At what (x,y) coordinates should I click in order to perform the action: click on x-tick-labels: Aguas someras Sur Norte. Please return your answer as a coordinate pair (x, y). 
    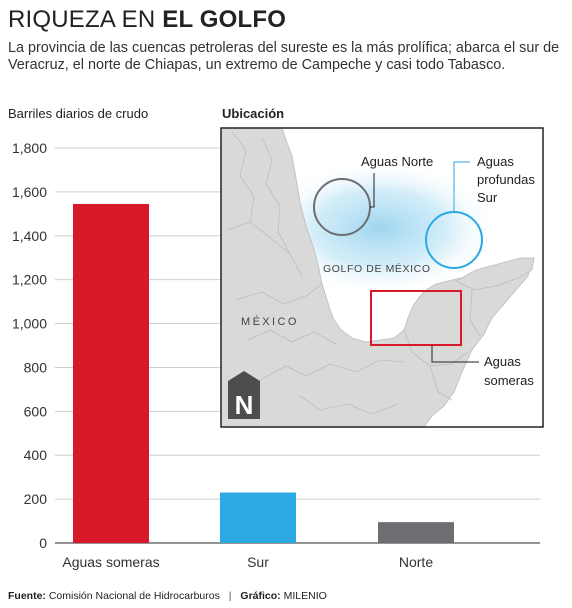
    Looking at the image, I should click on (247, 562).